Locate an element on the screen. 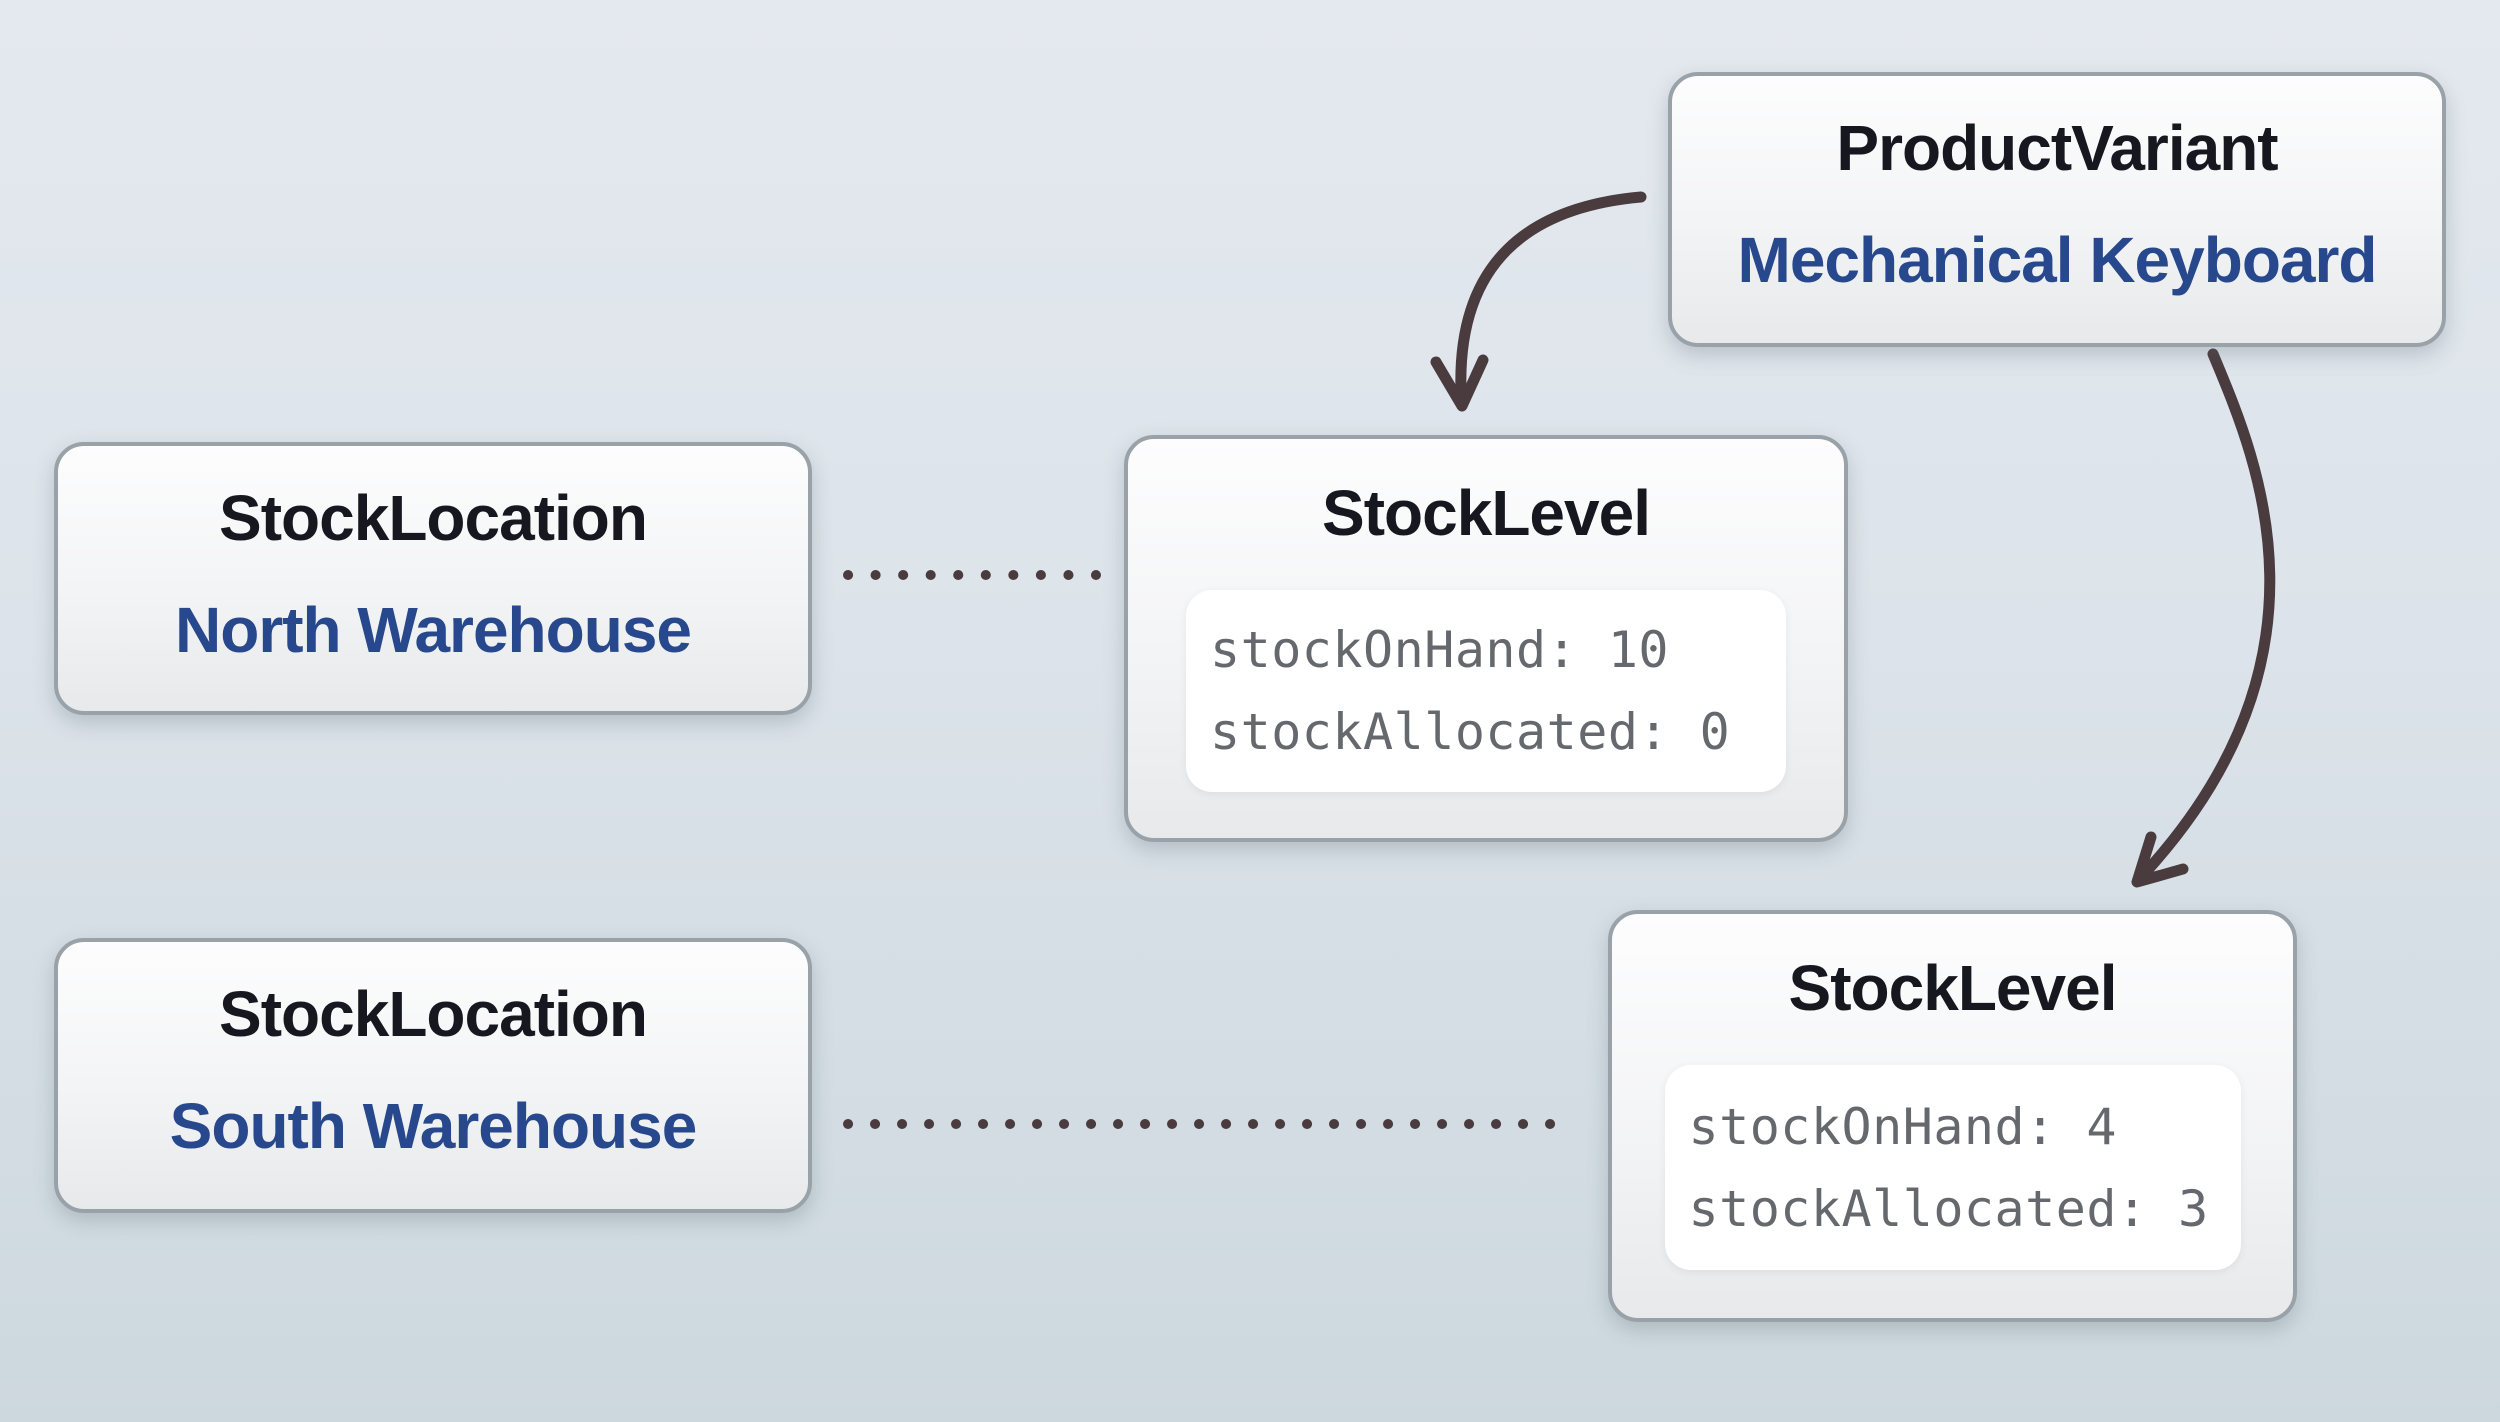  stock-fields-panel: stockOnHand: 4 stockAllocated: 3 is located at coordinates (1952, 1167).